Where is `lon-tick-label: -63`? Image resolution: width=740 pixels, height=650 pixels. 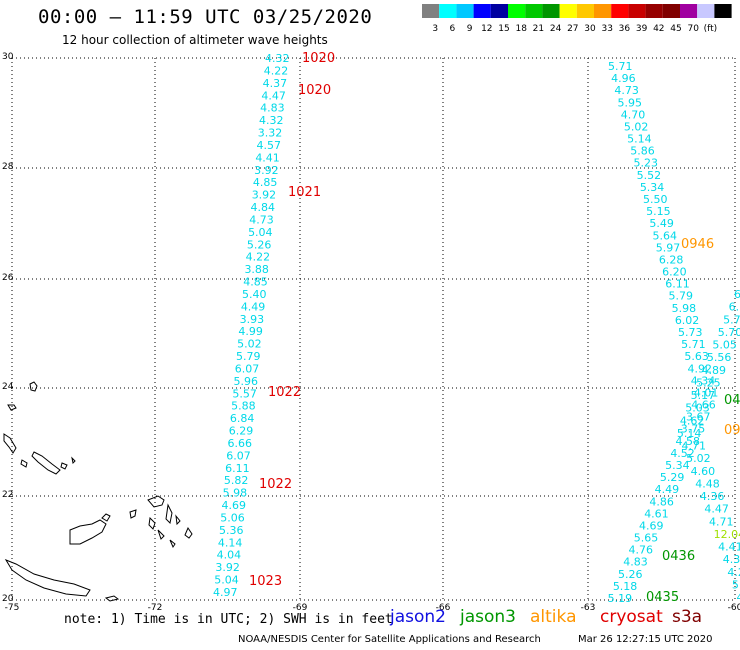 lon-tick-label: -63 is located at coordinates (588, 608).